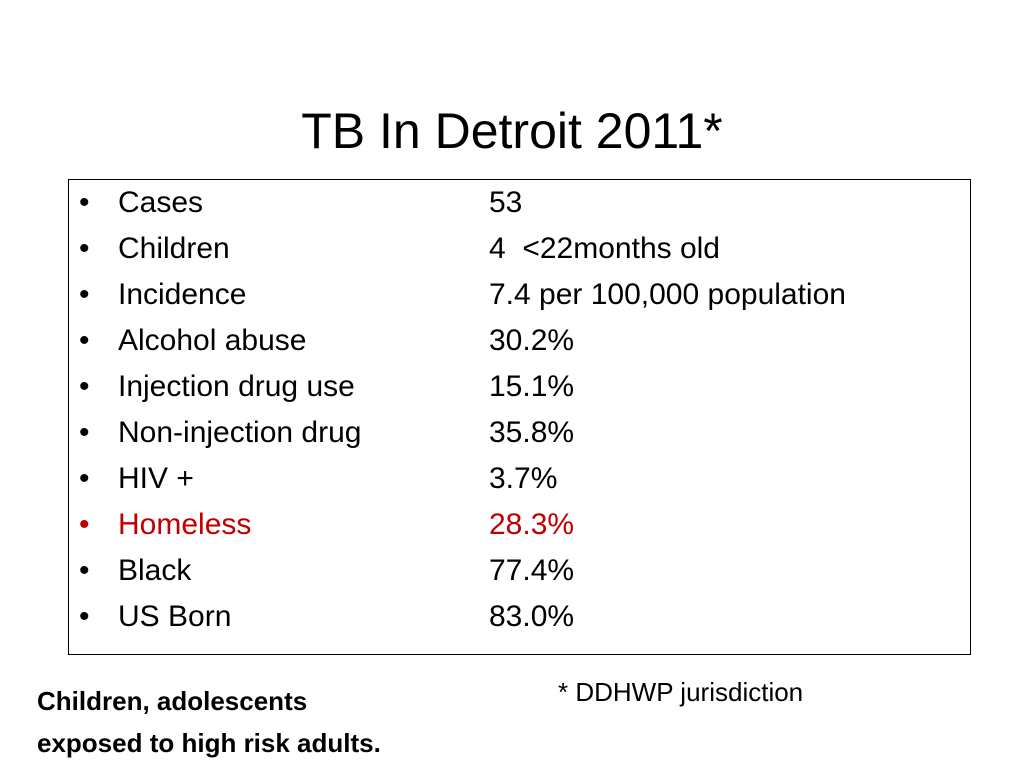 Image resolution: width=1024 pixels, height=768 pixels. I want to click on stat-row-children: • Children 4 <22months old, so click(519, 249).